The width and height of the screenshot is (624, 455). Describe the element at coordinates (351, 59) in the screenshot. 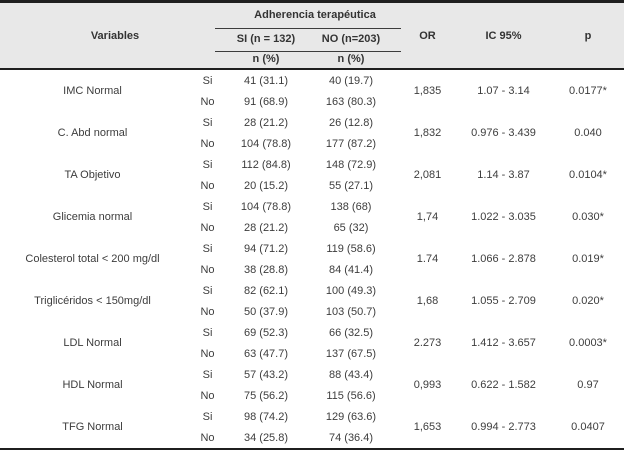

I see `header-n-pct-no: n (%)` at that location.